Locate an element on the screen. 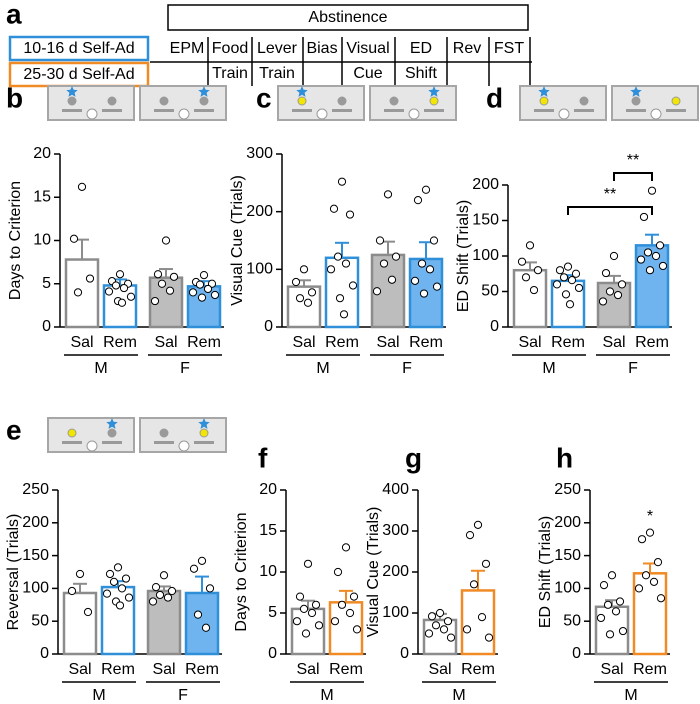  significance: * is located at coordinates (650, 516).